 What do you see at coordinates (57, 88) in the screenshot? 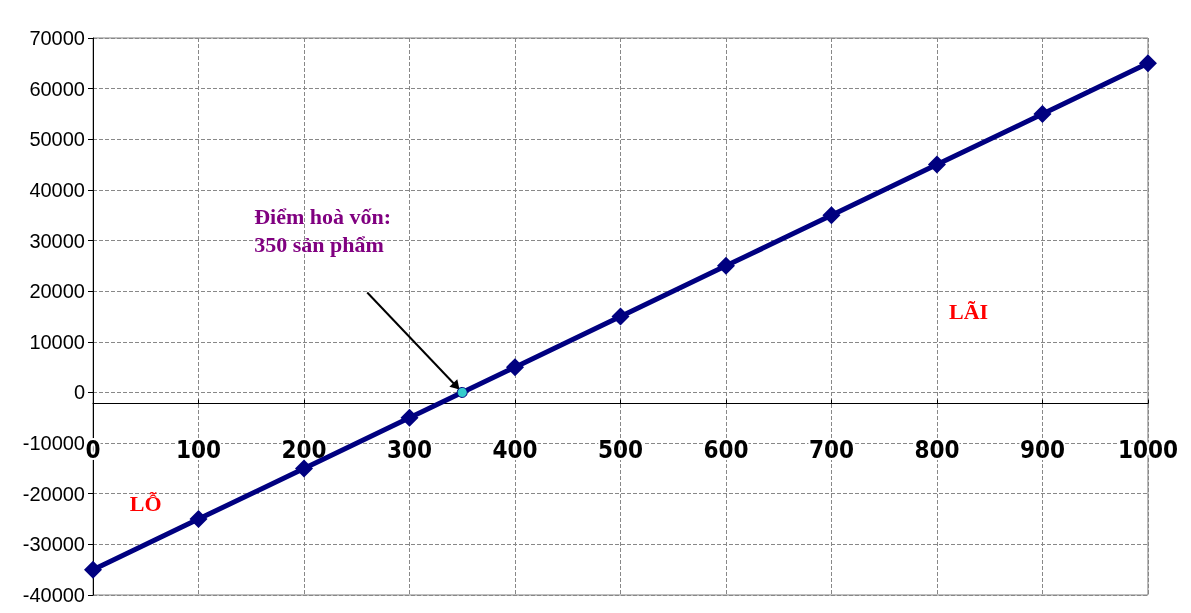
I see `y-tick-label: 60000` at bounding box center [57, 88].